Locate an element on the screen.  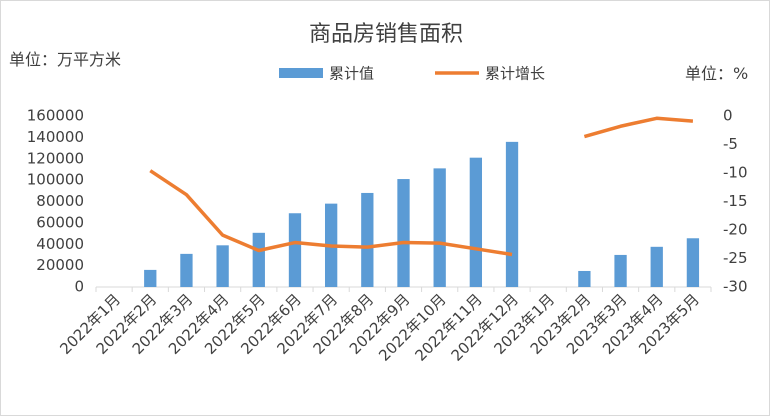
y2-tick-label: -5 is located at coordinates (730, 144).